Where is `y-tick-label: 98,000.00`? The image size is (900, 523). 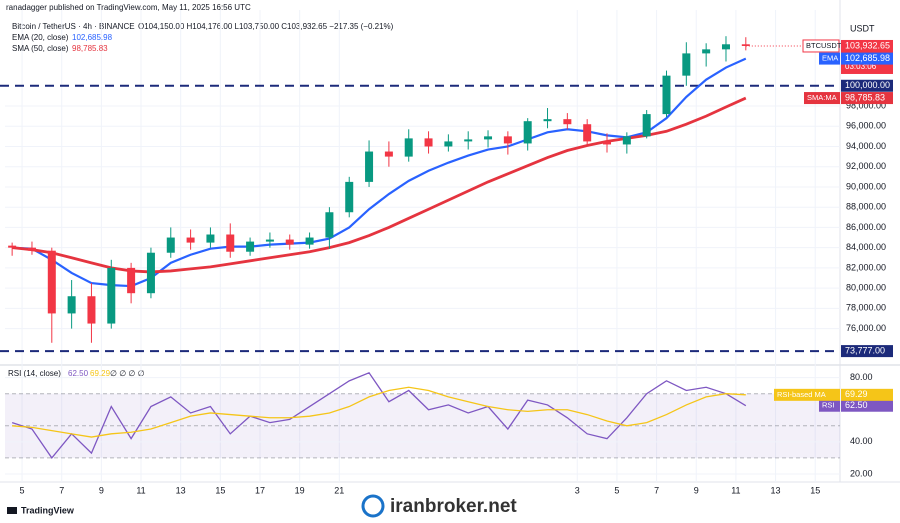 y-tick-label: 98,000.00 is located at coordinates (866, 105).